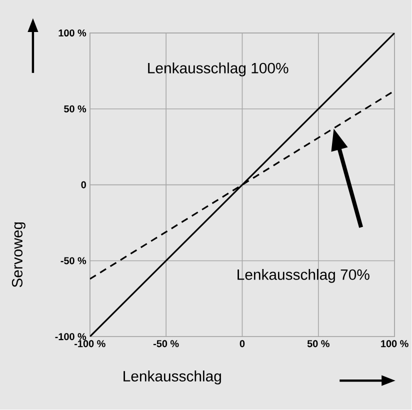 The height and width of the screenshot is (410, 412). I want to click on x-tick-label: -100 %, so click(90, 344).